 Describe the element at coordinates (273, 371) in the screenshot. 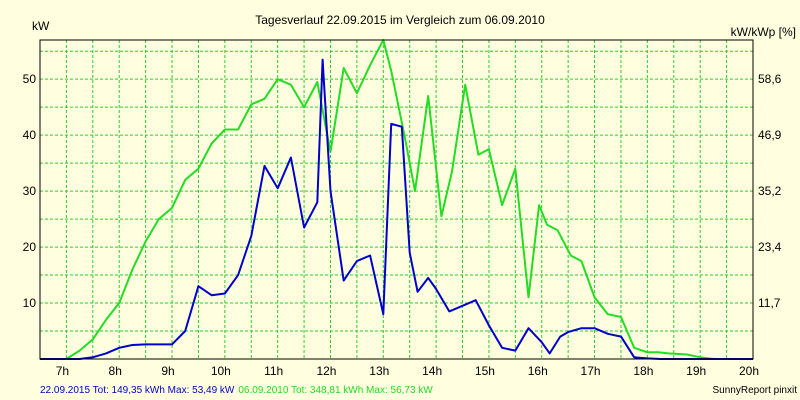

I see `x-tick-label: 11h` at that location.